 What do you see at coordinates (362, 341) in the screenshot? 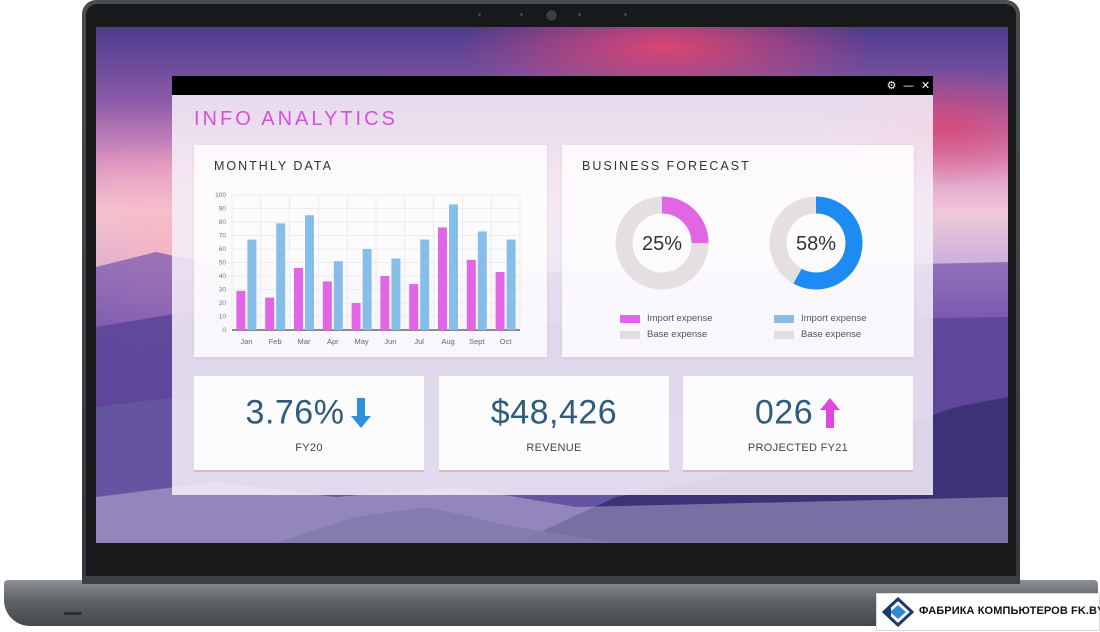
I see `x-tick-label: May` at bounding box center [362, 341].